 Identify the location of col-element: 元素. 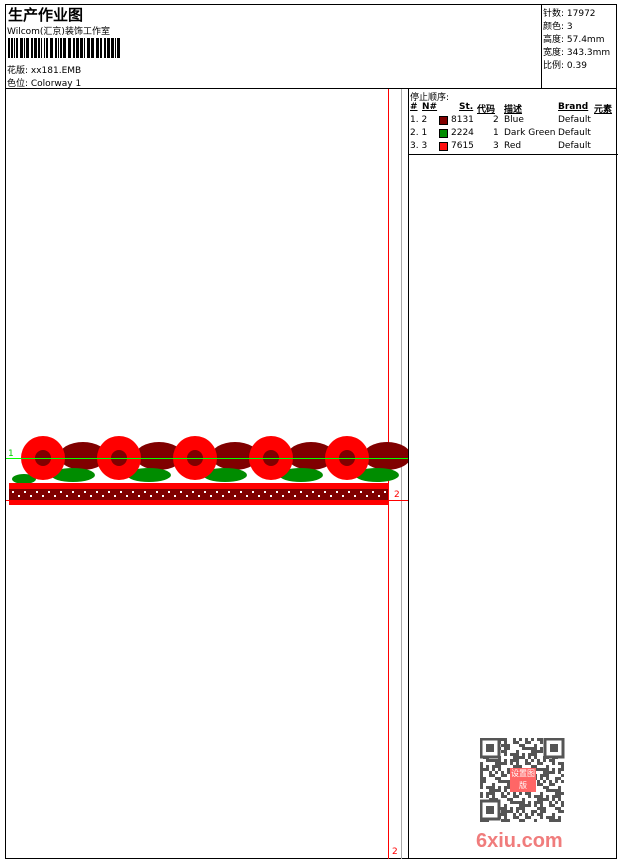
(603, 110).